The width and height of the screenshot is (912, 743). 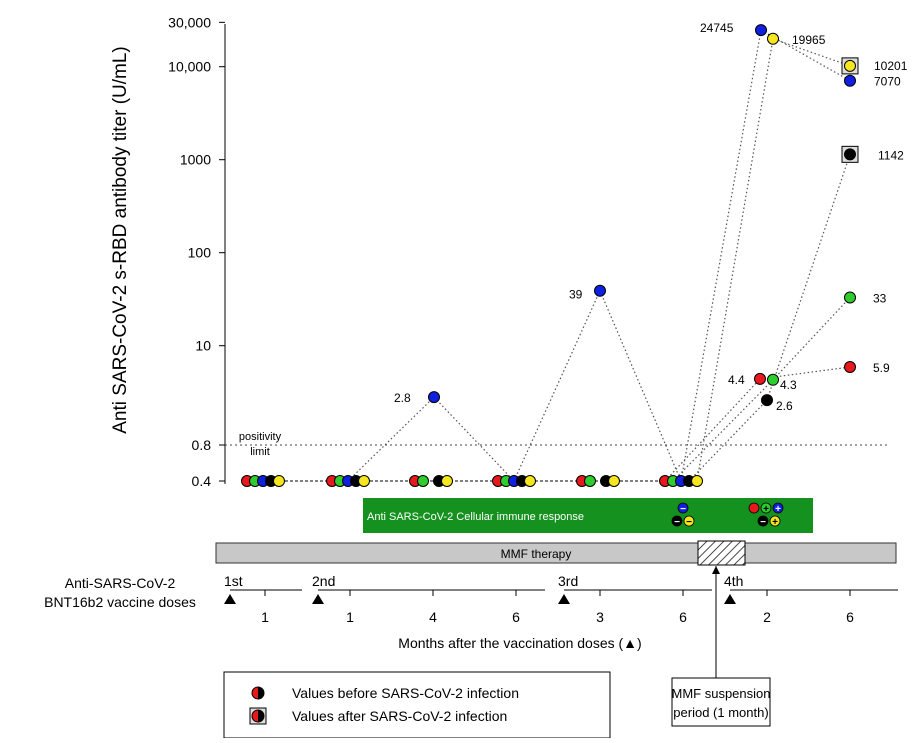 I want to click on data-label: 24745, so click(x=717, y=28).